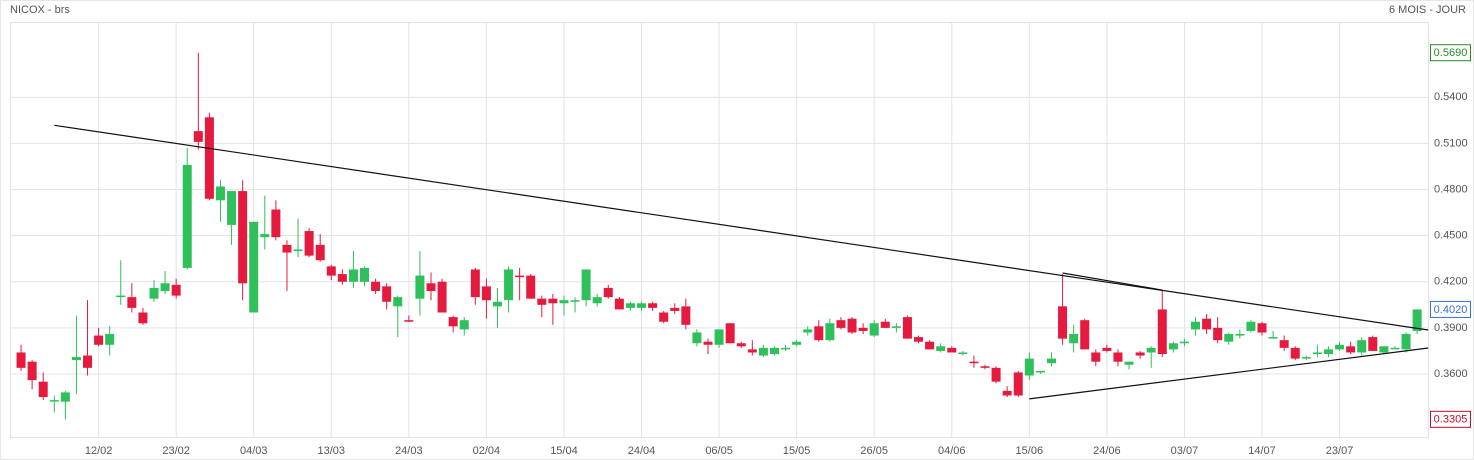 This screenshot has height=460, width=1474. What do you see at coordinates (1185, 451) in the screenshot?
I see `x-tick-label: 03/07` at bounding box center [1185, 451].